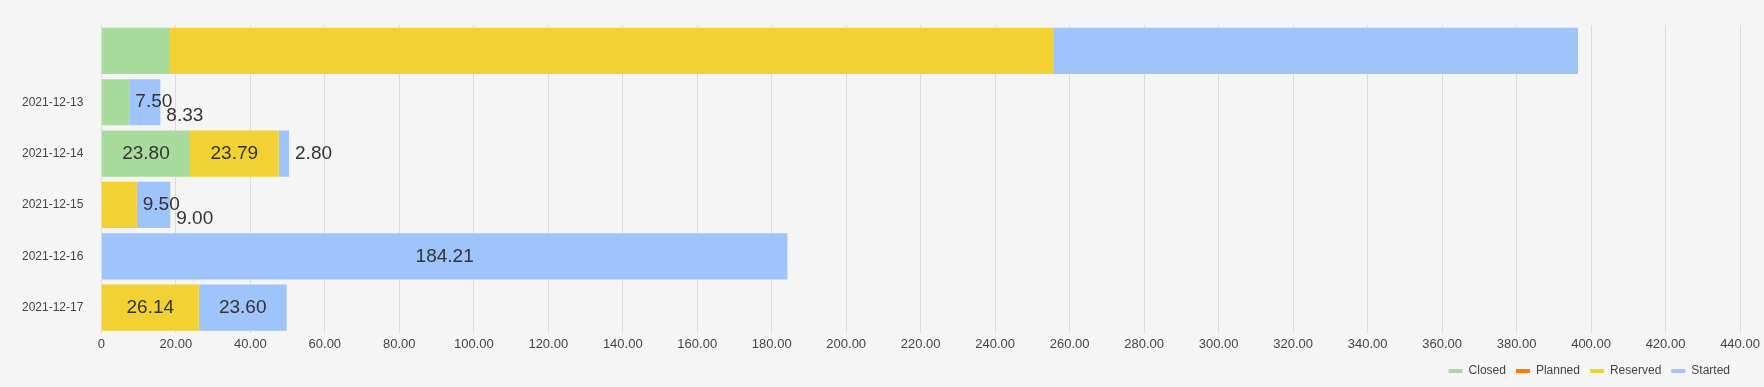 This screenshot has height=387, width=1764. What do you see at coordinates (1218, 343) in the screenshot?
I see `x-tick-label: 300.00` at bounding box center [1218, 343].